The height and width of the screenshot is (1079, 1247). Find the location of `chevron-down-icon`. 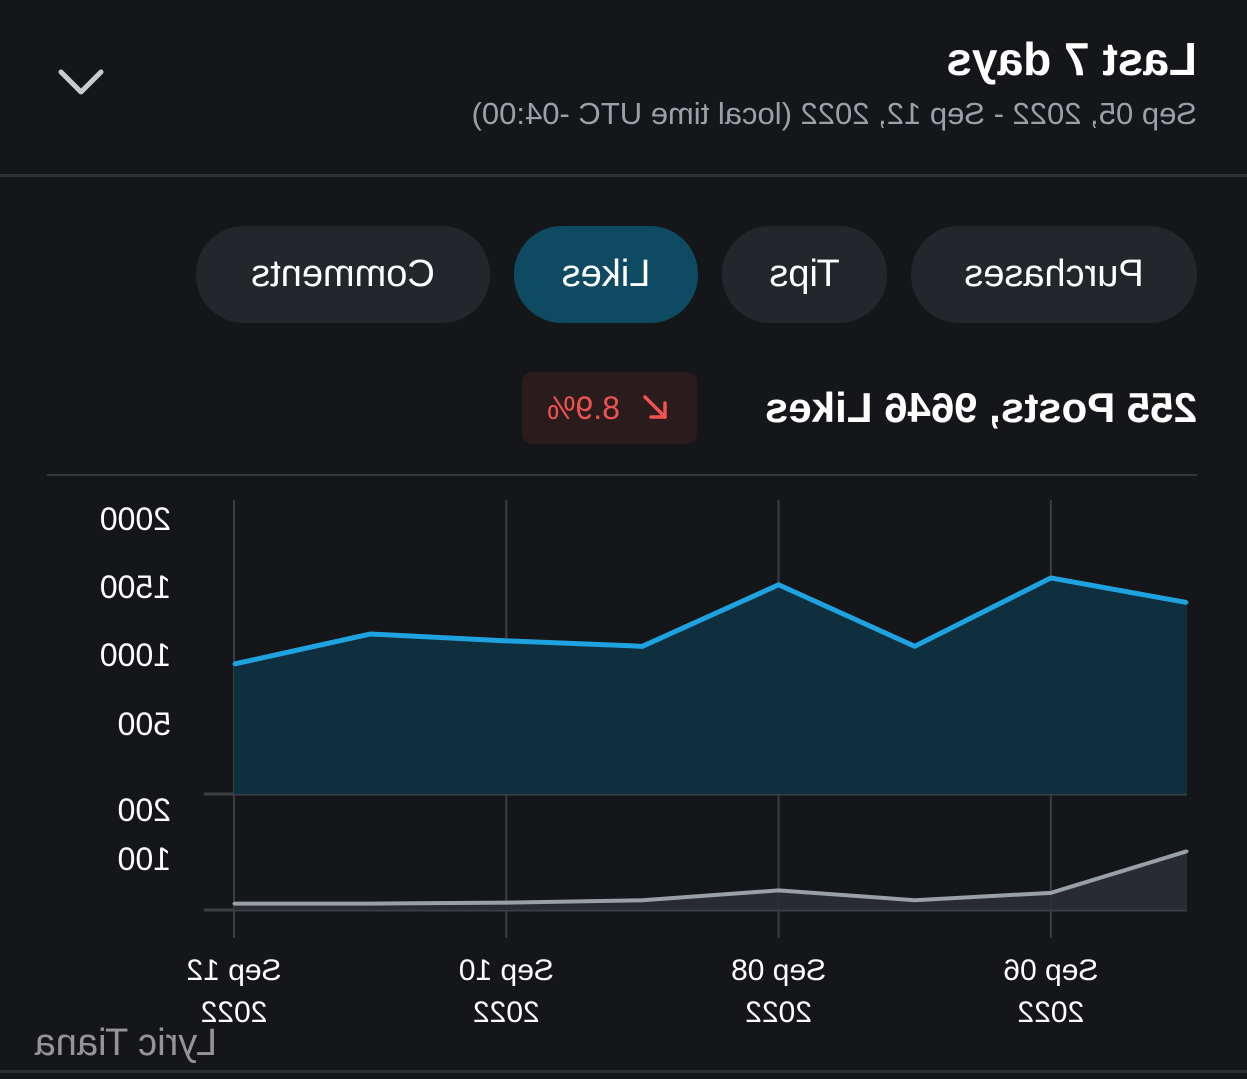

chevron-down-icon is located at coordinates (81, 82).